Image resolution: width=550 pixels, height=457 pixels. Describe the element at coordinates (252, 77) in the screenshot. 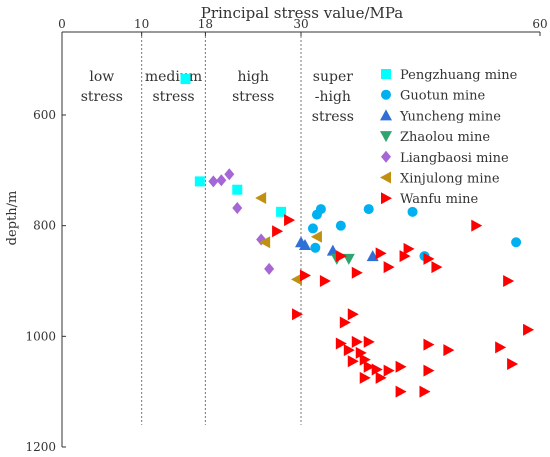

I see `zone-label: high` at that location.